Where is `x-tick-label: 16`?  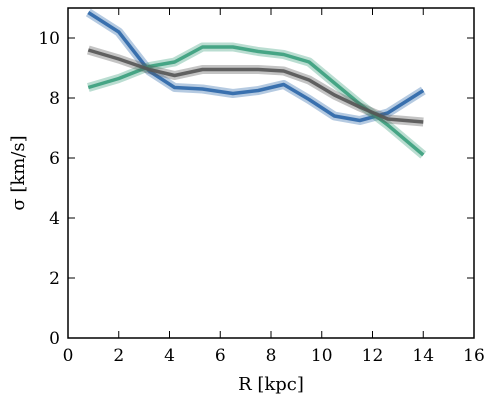 x-tick-label: 16 is located at coordinates (474, 356).